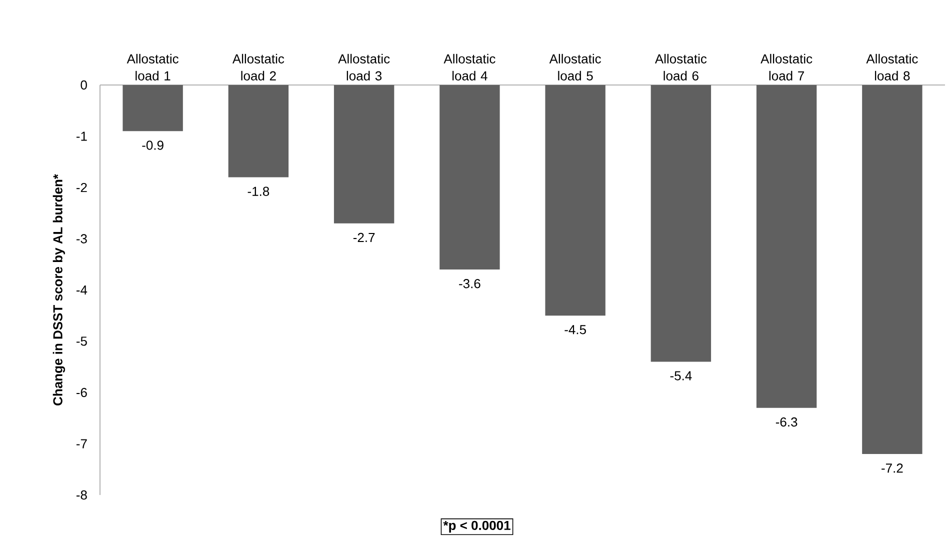 This screenshot has height=536, width=949. What do you see at coordinates (364, 67) in the screenshot?
I see `x-tick-label: Allostatic load 3` at bounding box center [364, 67].